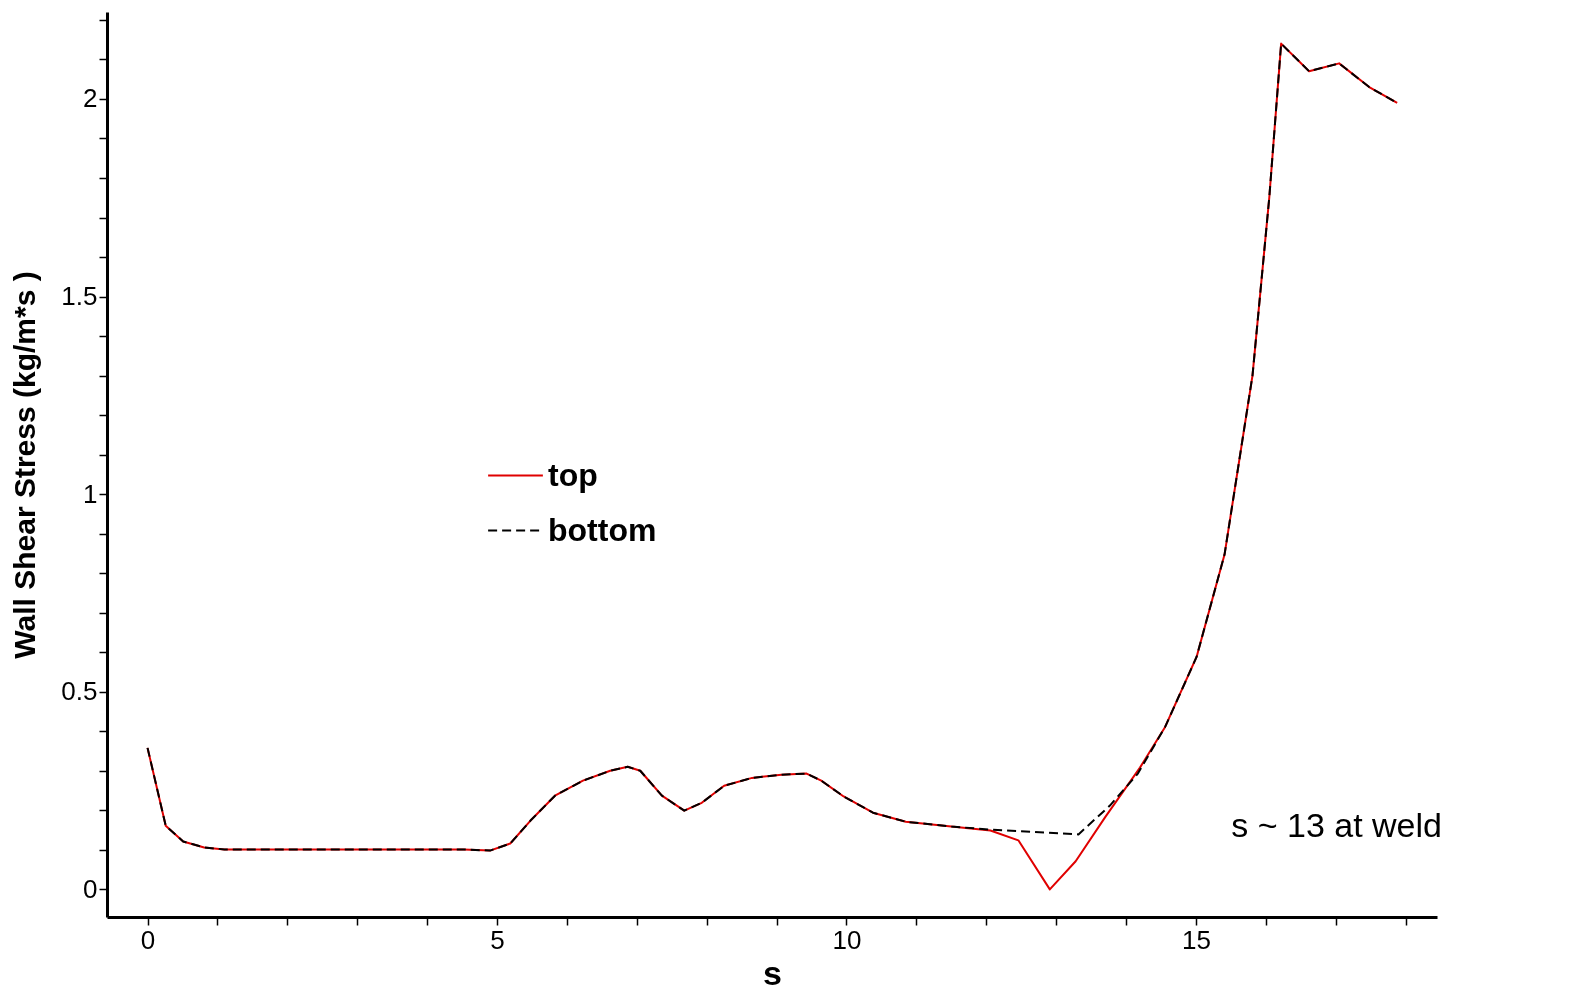 The width and height of the screenshot is (1587, 998). I want to click on y-tick-label: 1, so click(90, 493).